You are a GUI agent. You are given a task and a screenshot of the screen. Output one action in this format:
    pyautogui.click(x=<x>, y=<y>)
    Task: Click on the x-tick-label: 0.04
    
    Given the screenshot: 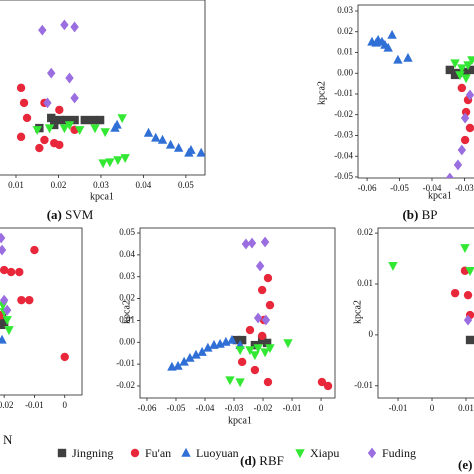 What is the action you would take?
    pyautogui.click(x=144, y=185)
    